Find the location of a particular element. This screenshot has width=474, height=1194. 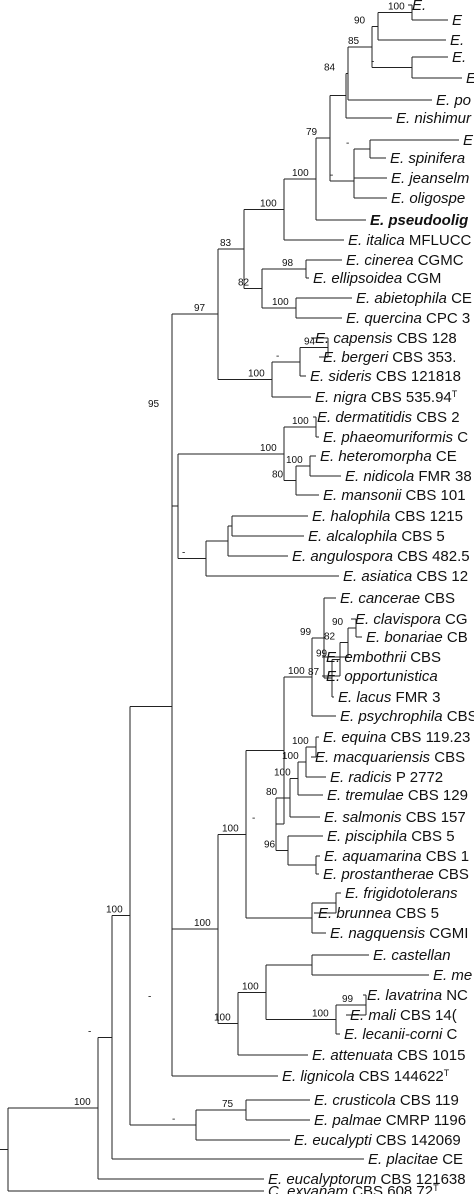

taxon-label: E. cancerae CBS is located at coordinates (397, 598).